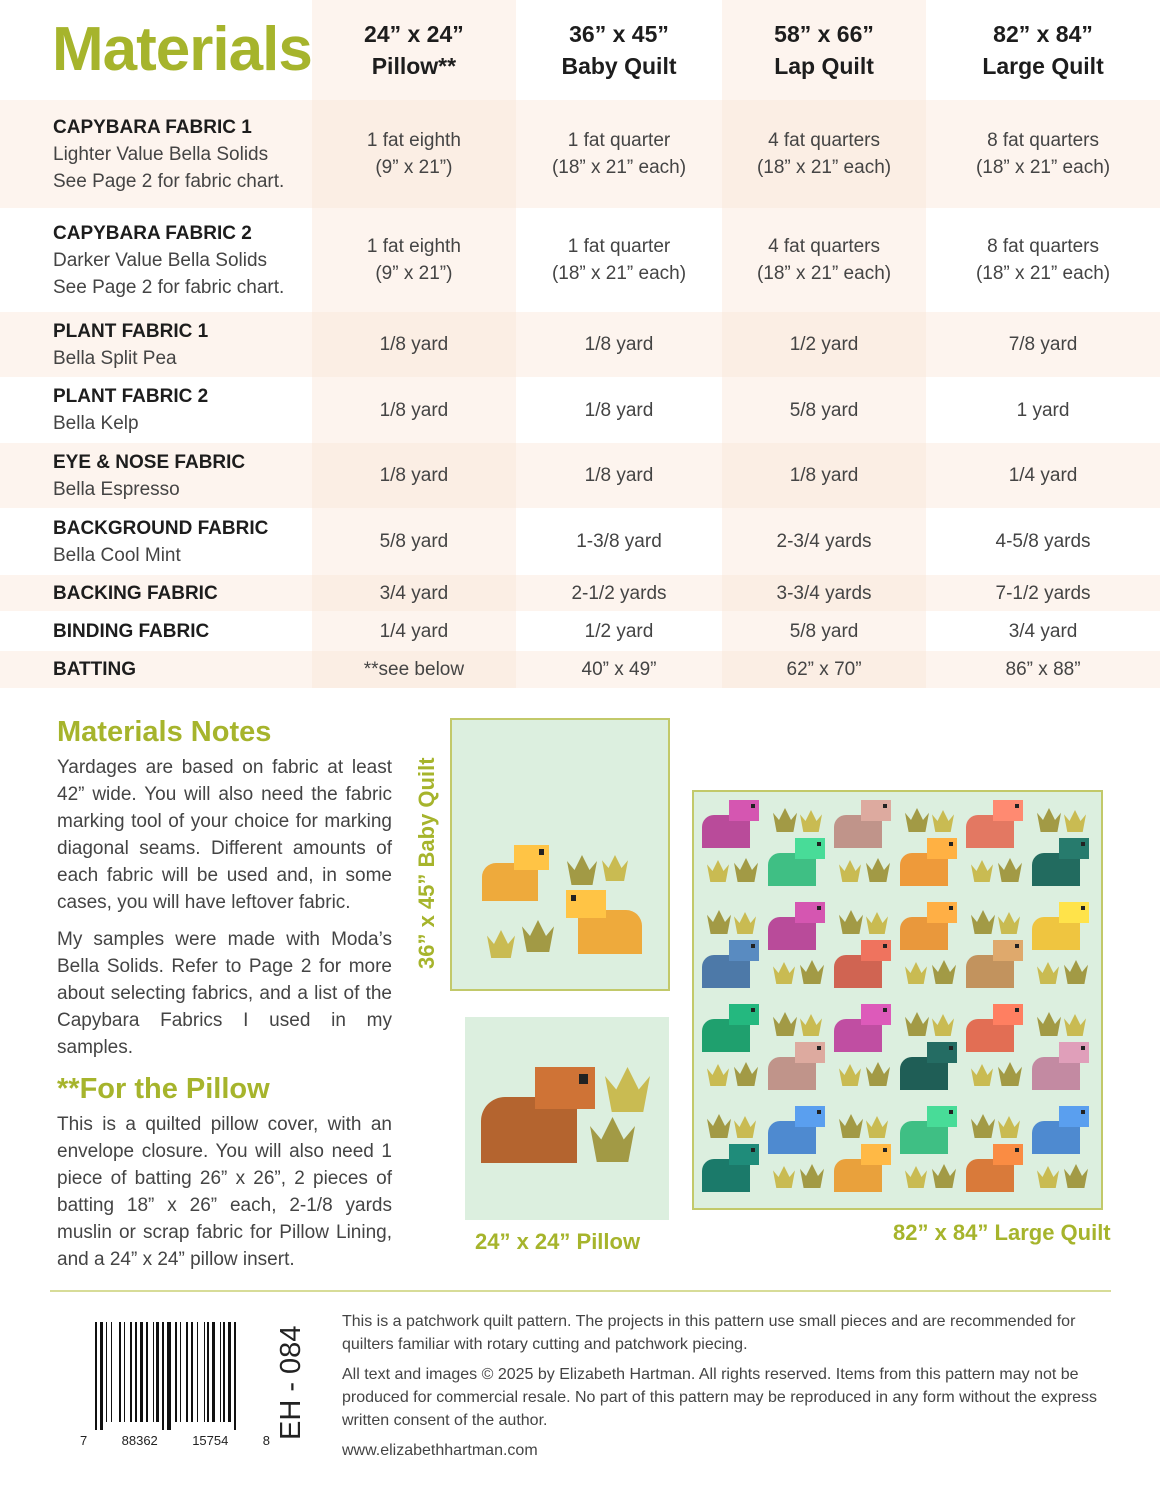 This screenshot has width=1160, height=1500. Describe the element at coordinates (156, 669) in the screenshot. I see `material-label: BATTING` at that location.